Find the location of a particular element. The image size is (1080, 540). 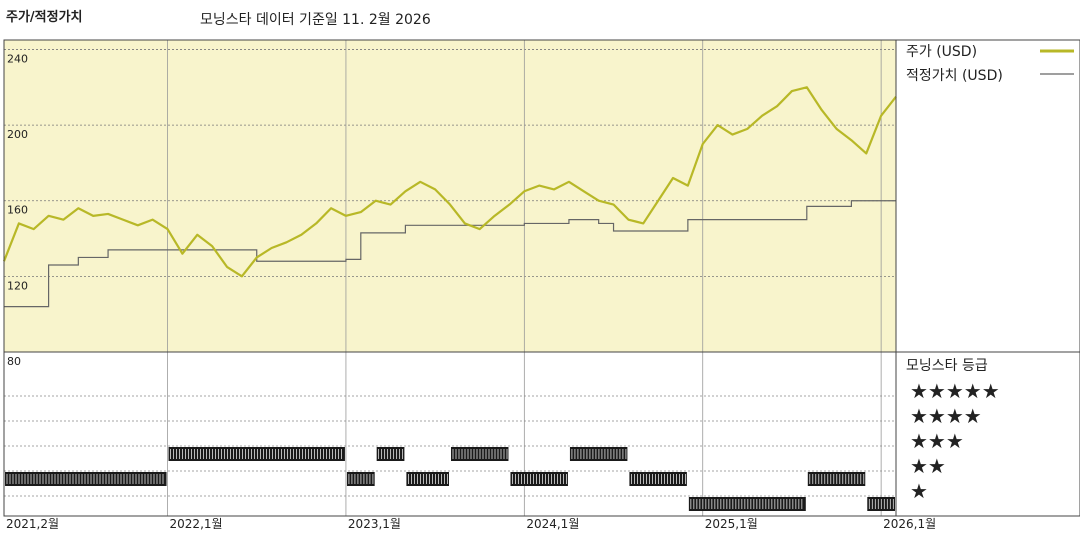

rating-bar-layer is located at coordinates (450, 479).